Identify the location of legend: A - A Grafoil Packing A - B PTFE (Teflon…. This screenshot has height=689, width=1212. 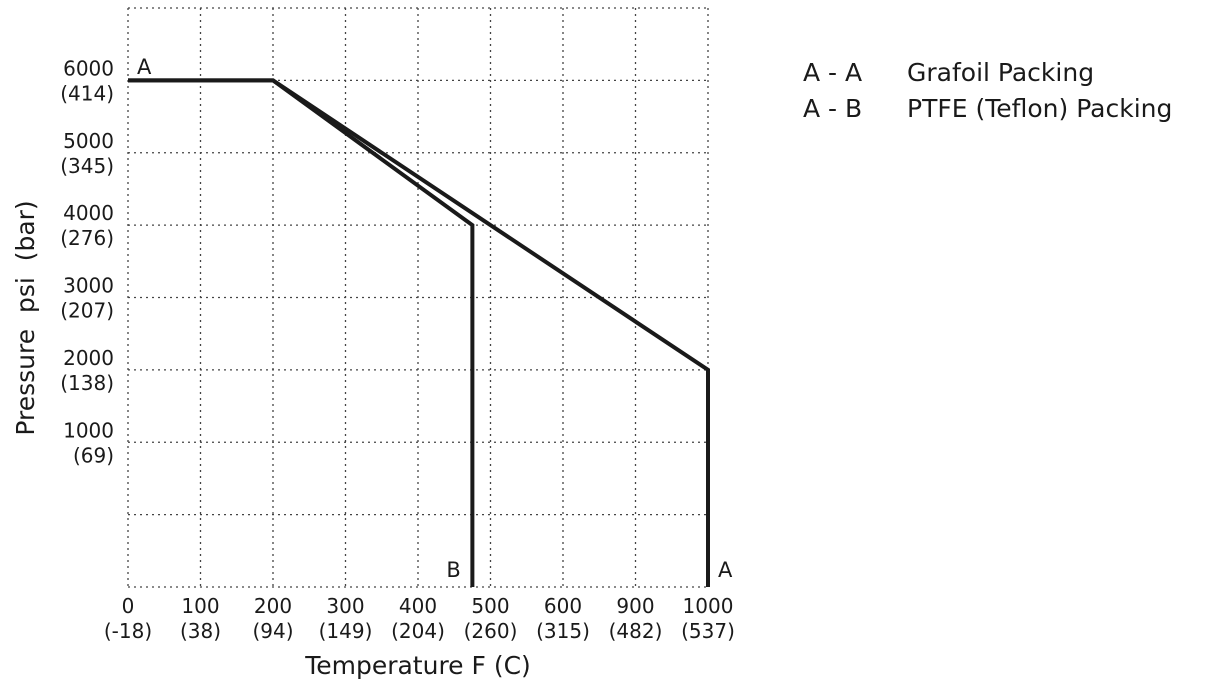
(987, 90).